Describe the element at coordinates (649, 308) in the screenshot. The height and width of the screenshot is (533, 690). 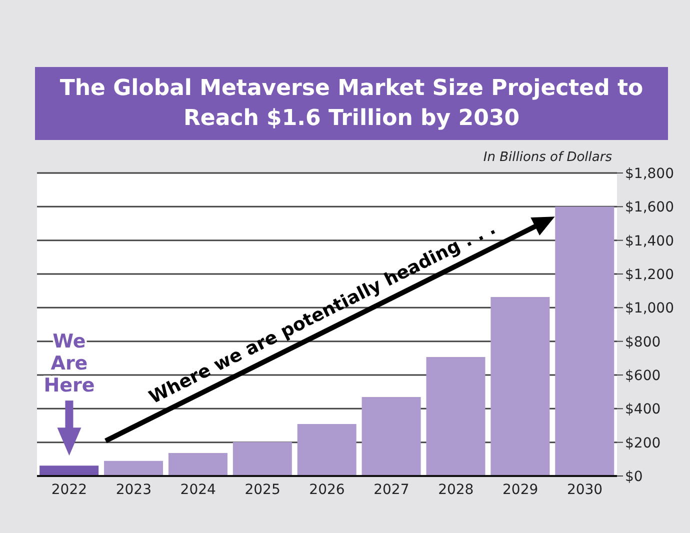
I see `y-tick-label: $1,000` at that location.